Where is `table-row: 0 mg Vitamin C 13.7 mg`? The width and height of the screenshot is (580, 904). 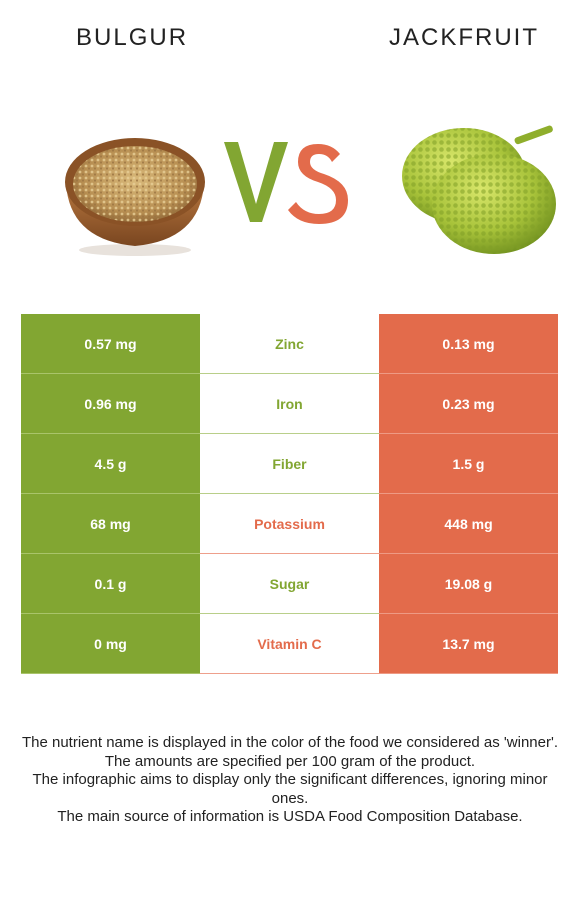 table-row: 0 mg Vitamin C 13.7 mg is located at coordinates (289, 644).